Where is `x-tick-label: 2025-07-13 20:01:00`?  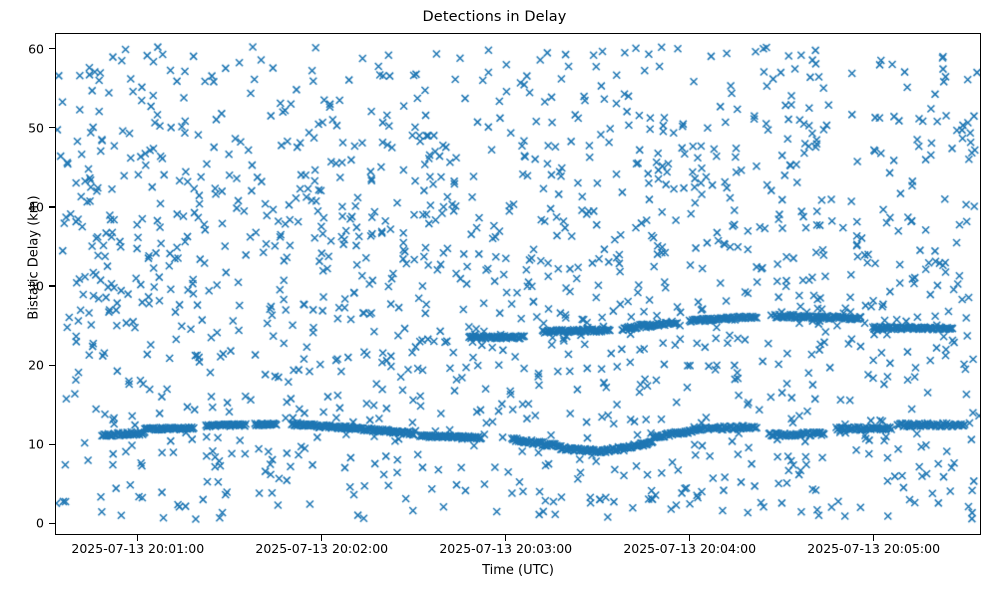
x-tick-label: 2025-07-13 20:01:00 is located at coordinates (138, 548).